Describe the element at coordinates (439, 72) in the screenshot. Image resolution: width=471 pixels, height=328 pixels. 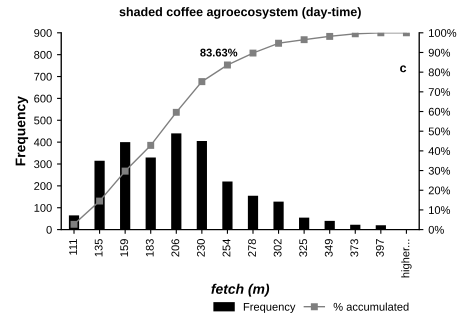
I see `y2-tick-label: 80%` at that location.